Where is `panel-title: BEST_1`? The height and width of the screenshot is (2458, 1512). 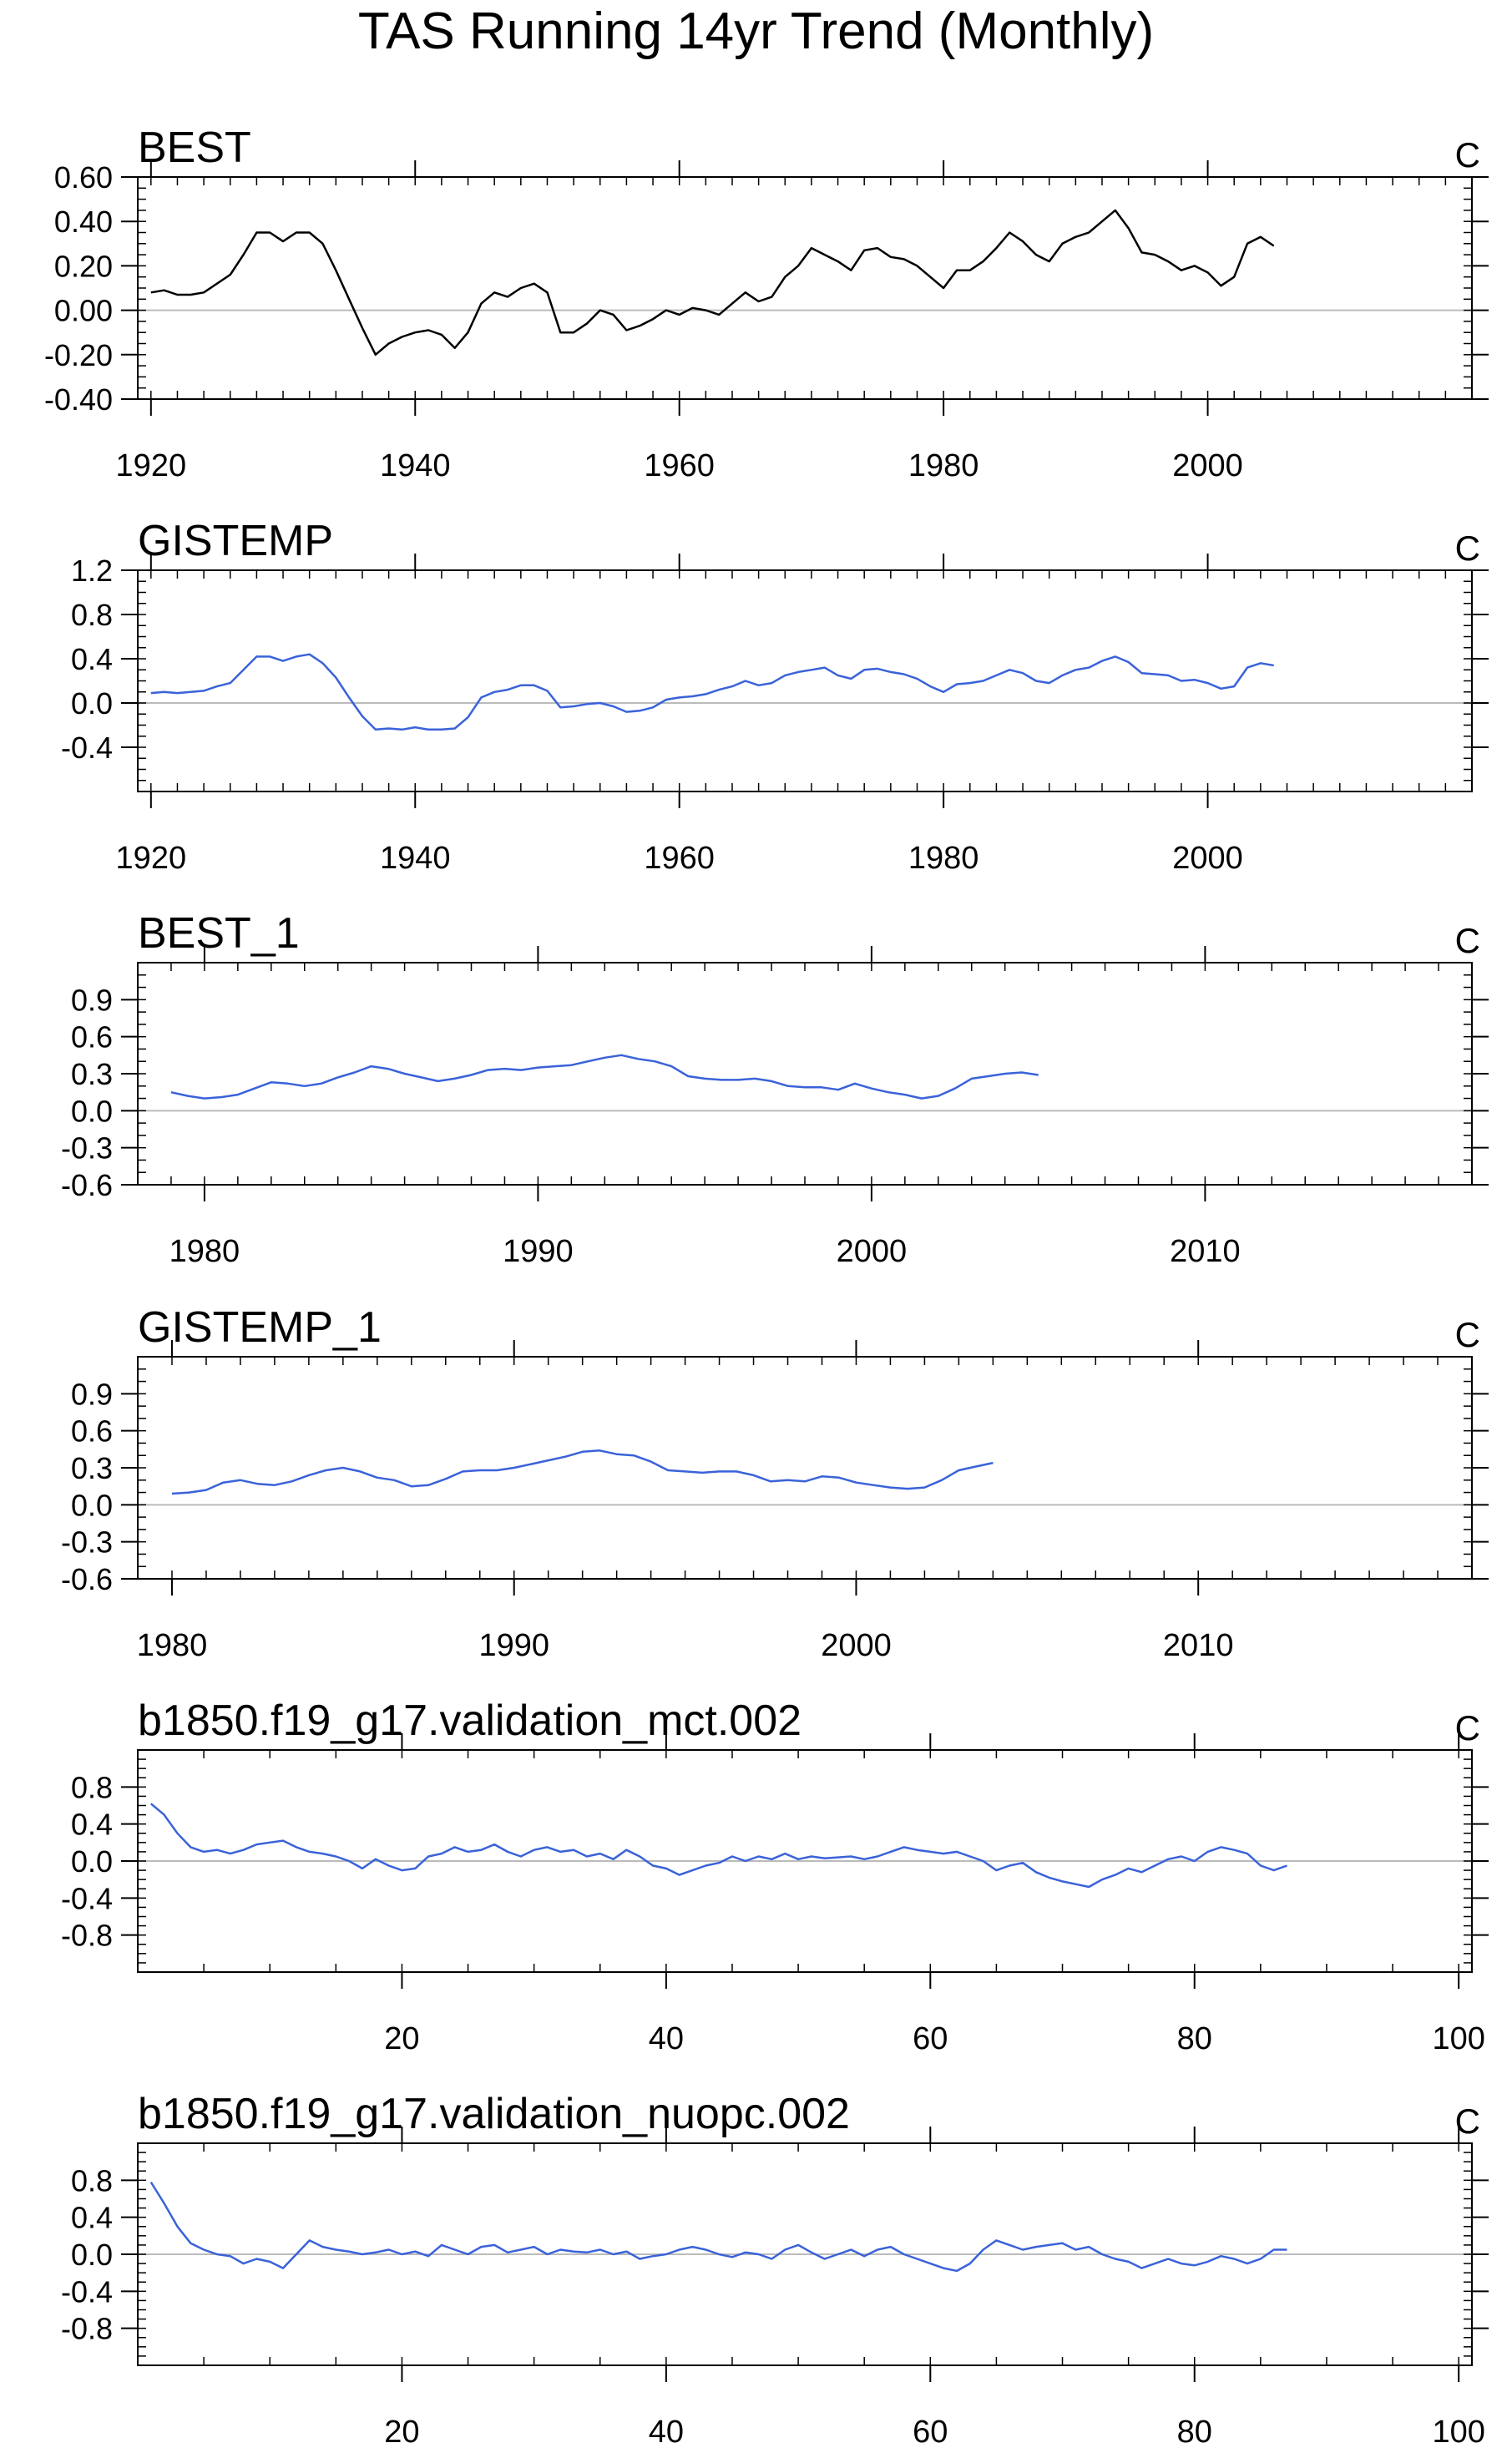 panel-title: BEST_1 is located at coordinates (219, 933).